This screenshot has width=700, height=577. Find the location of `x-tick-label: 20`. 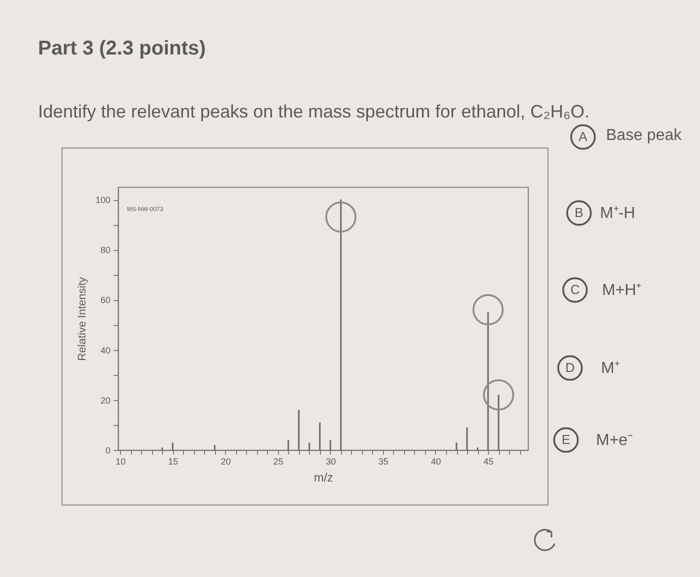

x-tick-label: 20 is located at coordinates (225, 461).